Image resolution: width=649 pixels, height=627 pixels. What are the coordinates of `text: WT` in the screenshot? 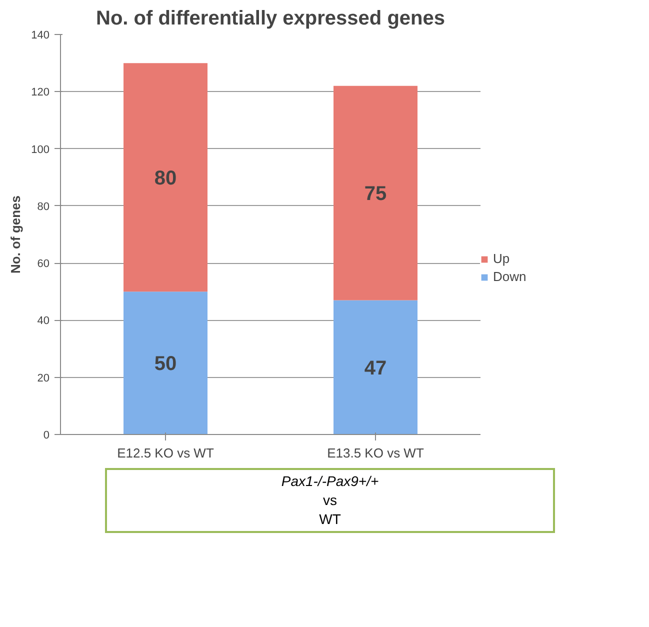 It's located at (330, 519).